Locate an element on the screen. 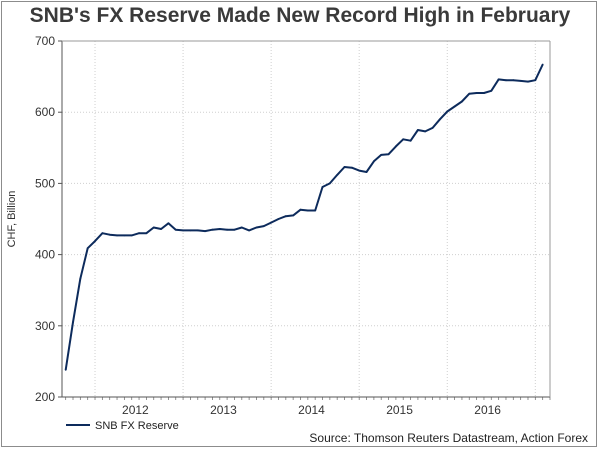 This screenshot has width=600, height=450. legend-label: SNB FX Reserve is located at coordinates (137, 426).